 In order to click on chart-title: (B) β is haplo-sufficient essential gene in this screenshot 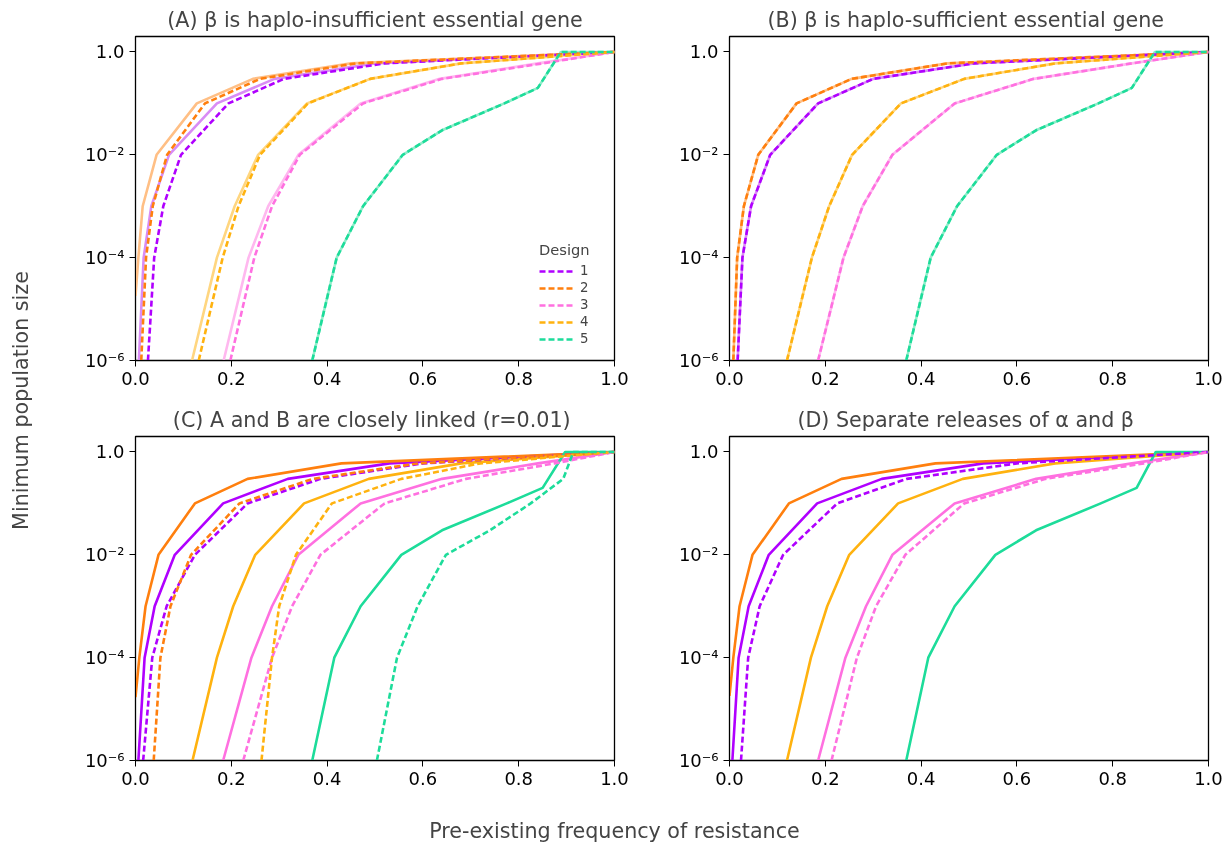, I will do `click(966, 19)`.